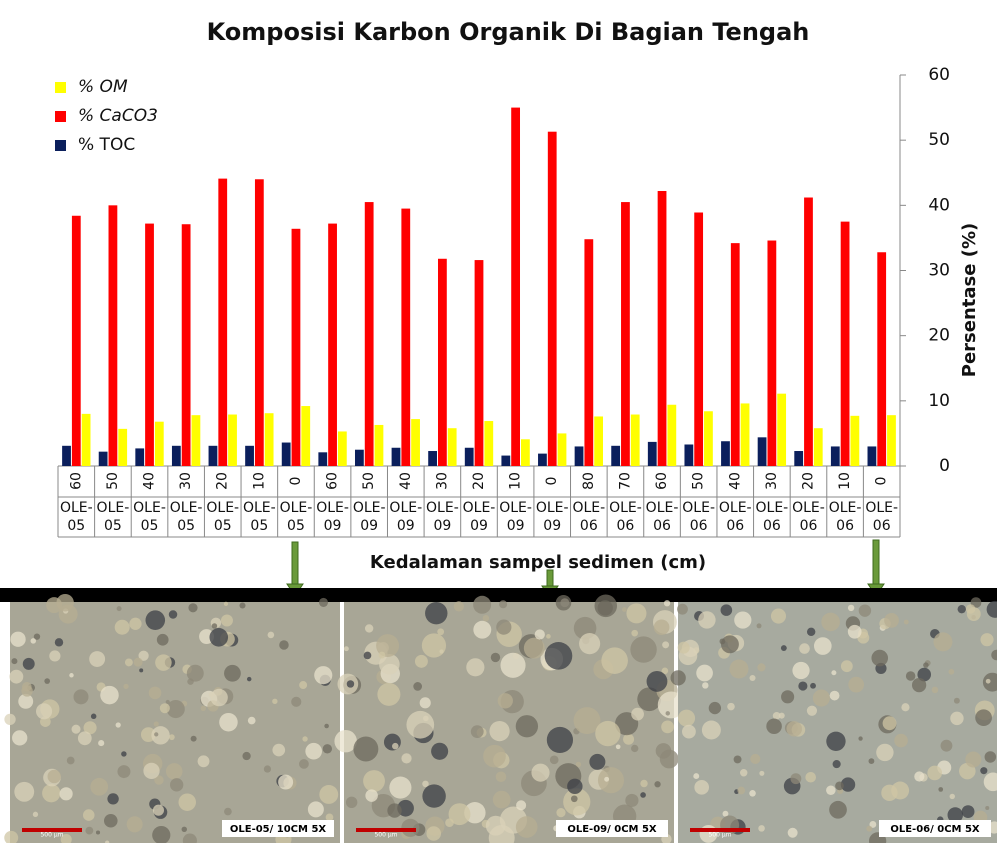 The width and height of the screenshot is (997, 847). What do you see at coordinates (118, 116) in the screenshot?
I see `legend-label: % CaCO3` at bounding box center [118, 116].